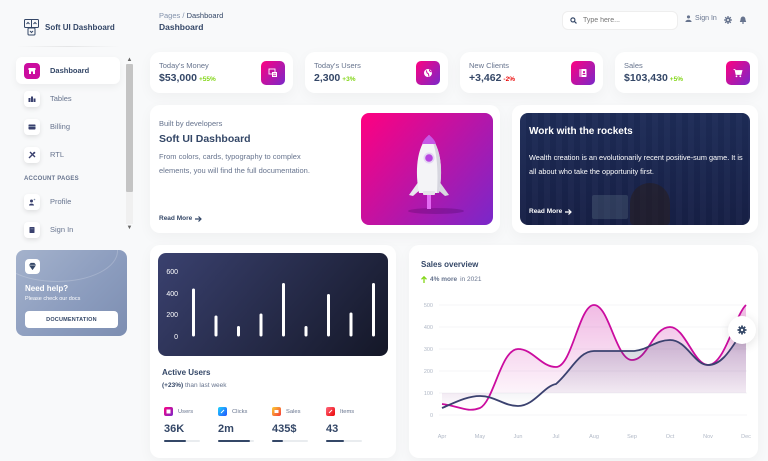  What do you see at coordinates (129, 60) in the screenshot?
I see `scroll-up-arrow-icon: ▲` at bounding box center [129, 60].